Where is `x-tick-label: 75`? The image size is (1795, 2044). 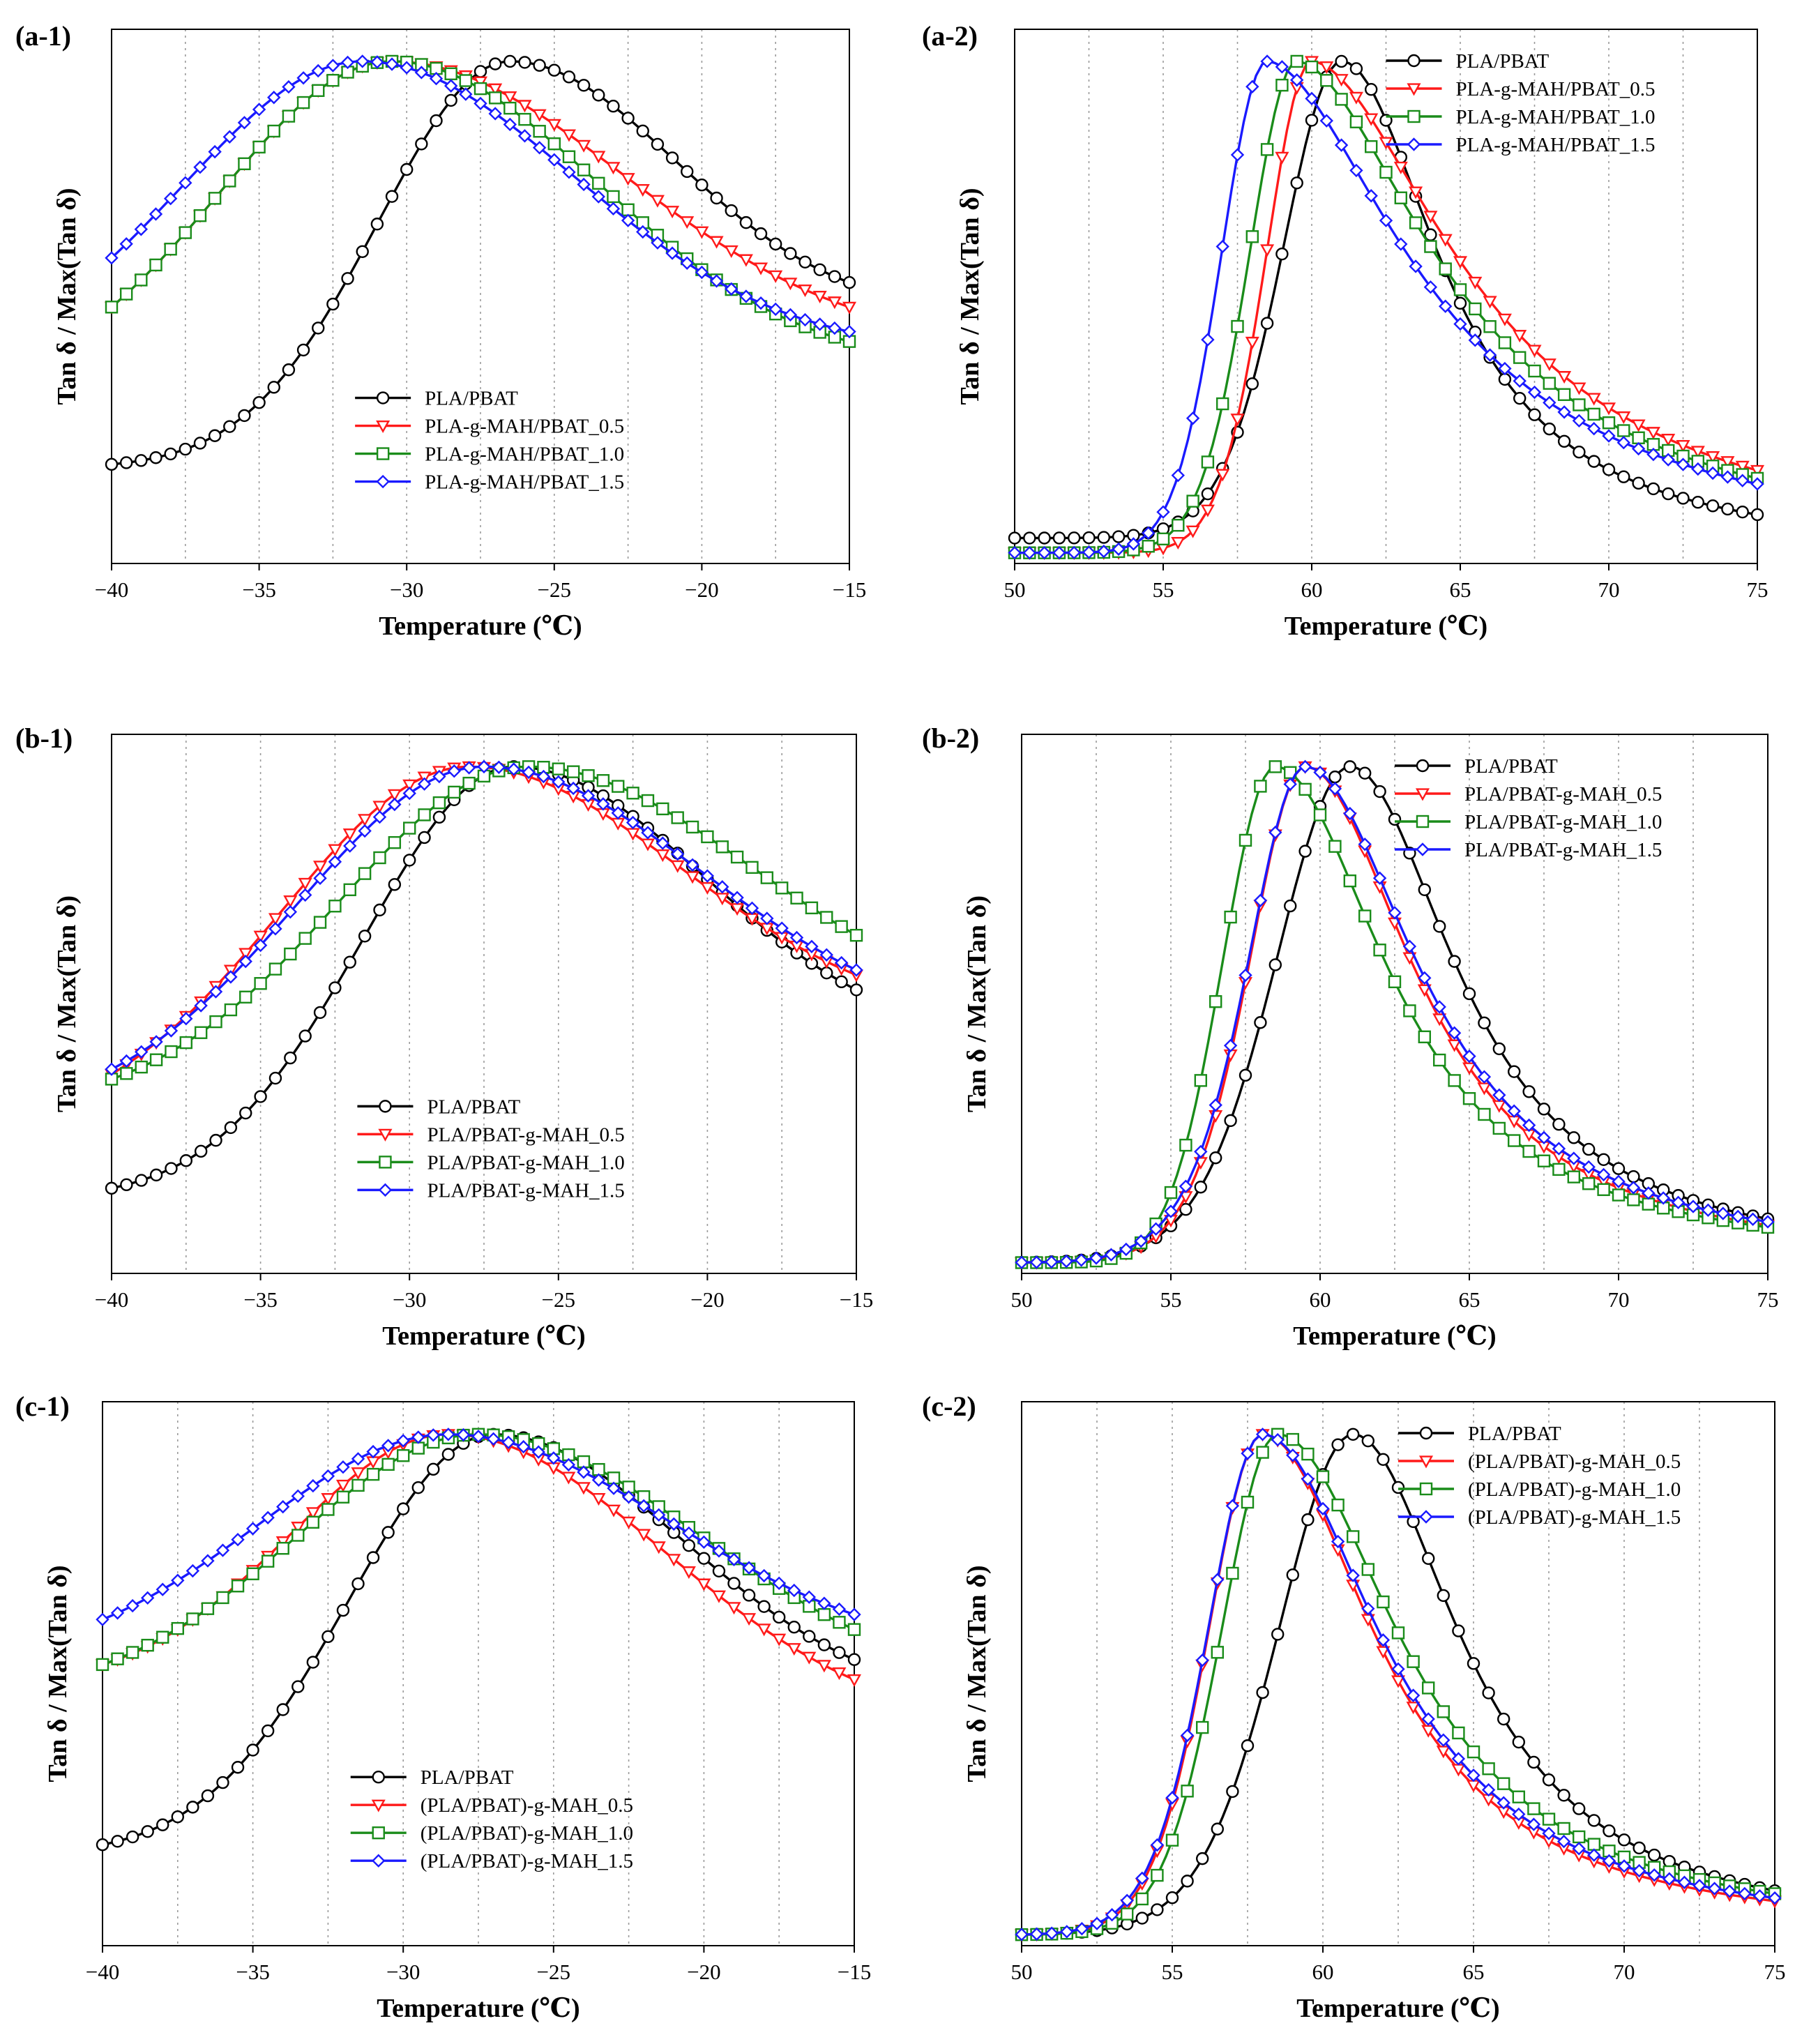 x-tick-label: 75 is located at coordinates (1775, 1972).